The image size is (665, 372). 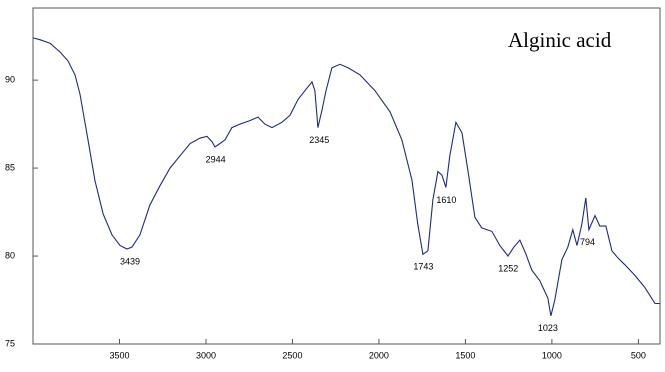 What do you see at coordinates (10, 167) in the screenshot?
I see `y-tick-label: 85` at bounding box center [10, 167].